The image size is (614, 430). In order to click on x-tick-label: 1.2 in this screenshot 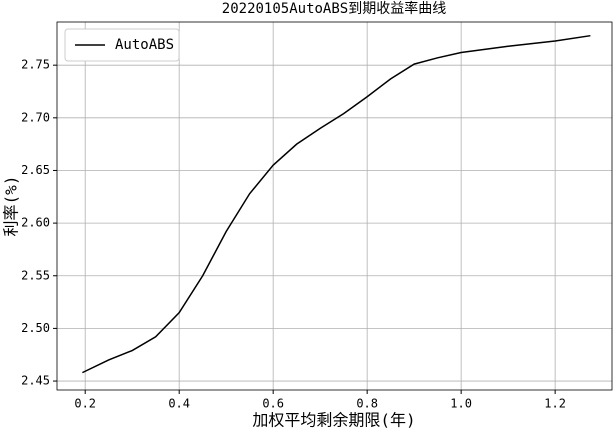, I will do `click(555, 404)`.